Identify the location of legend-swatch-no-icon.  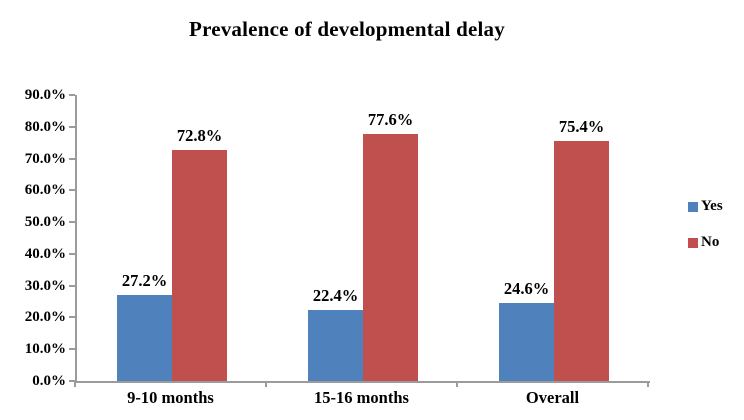
(693, 242).